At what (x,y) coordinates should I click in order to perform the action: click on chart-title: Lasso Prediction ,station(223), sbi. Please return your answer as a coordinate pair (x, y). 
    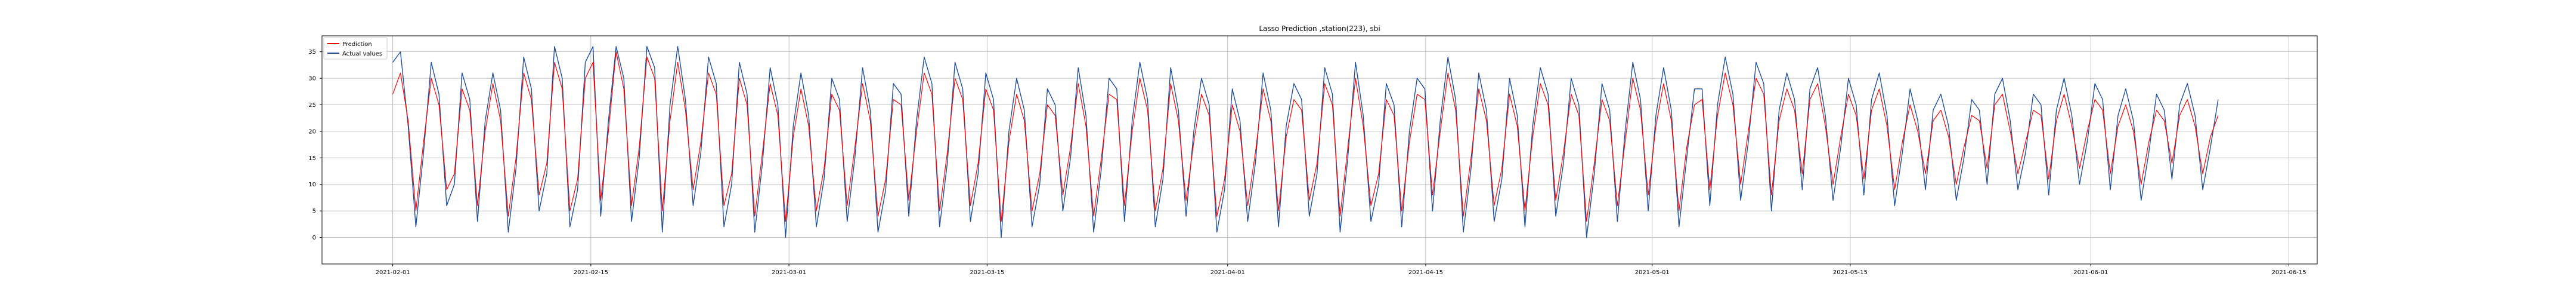
    Looking at the image, I should click on (1320, 28).